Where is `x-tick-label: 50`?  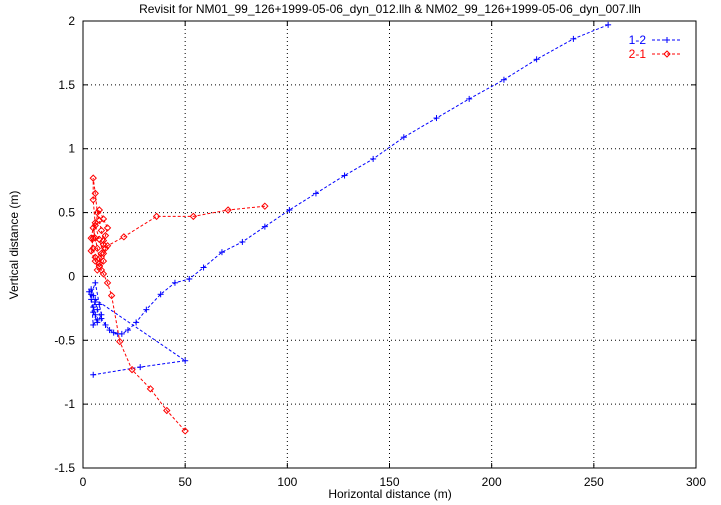 x-tick-label: 50 is located at coordinates (185, 482).